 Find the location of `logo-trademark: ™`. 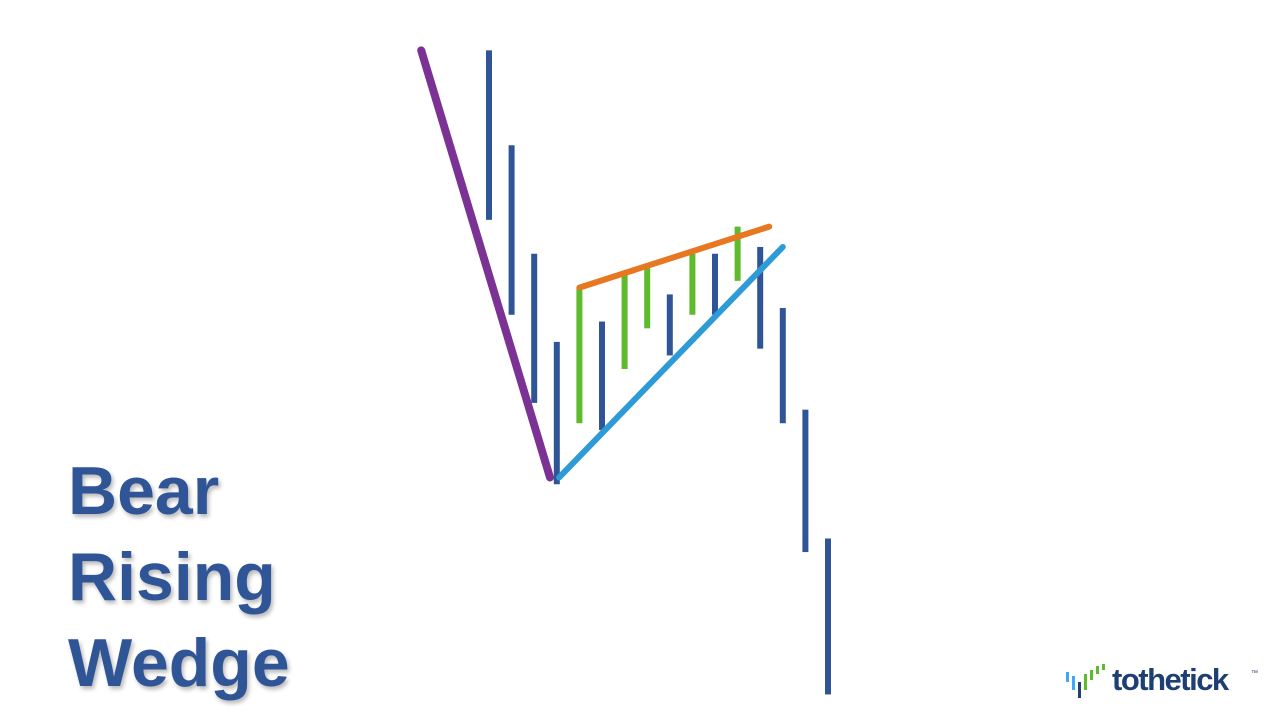

logo-trademark: ™ is located at coordinates (1254, 673).